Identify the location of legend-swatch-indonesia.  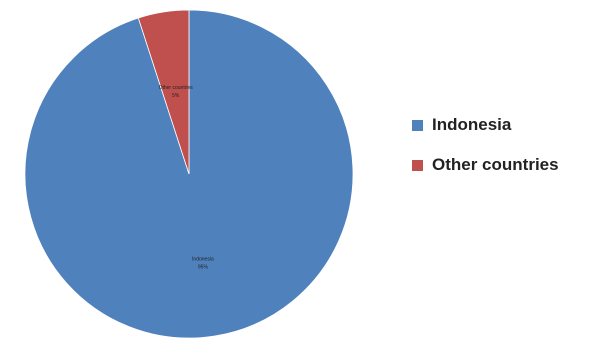
(417, 125).